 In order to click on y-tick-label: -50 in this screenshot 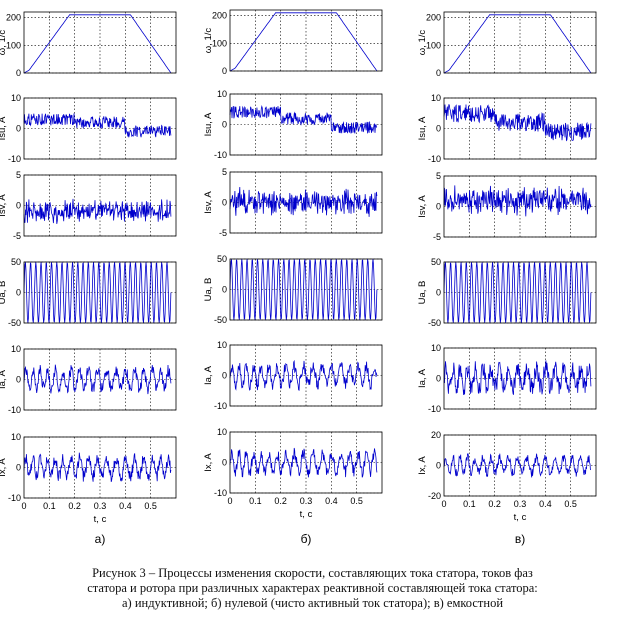, I will do `click(220, 320)`.